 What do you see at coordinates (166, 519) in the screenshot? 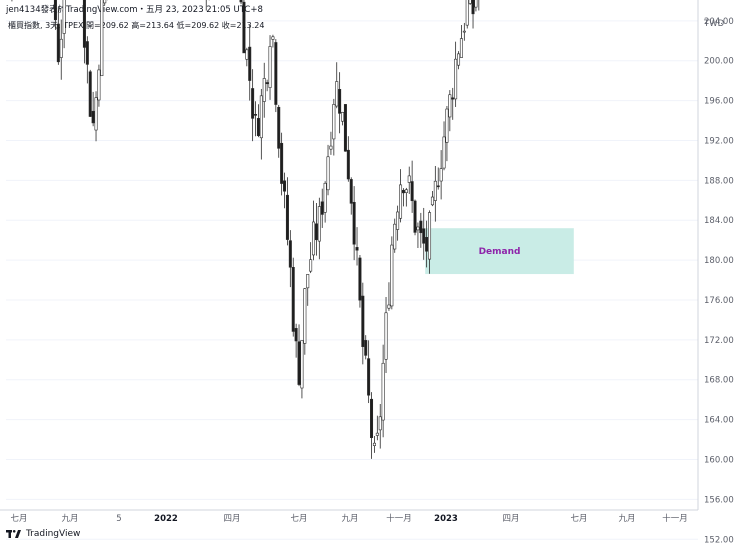
I see `time-tick-label: 2022` at bounding box center [166, 519].